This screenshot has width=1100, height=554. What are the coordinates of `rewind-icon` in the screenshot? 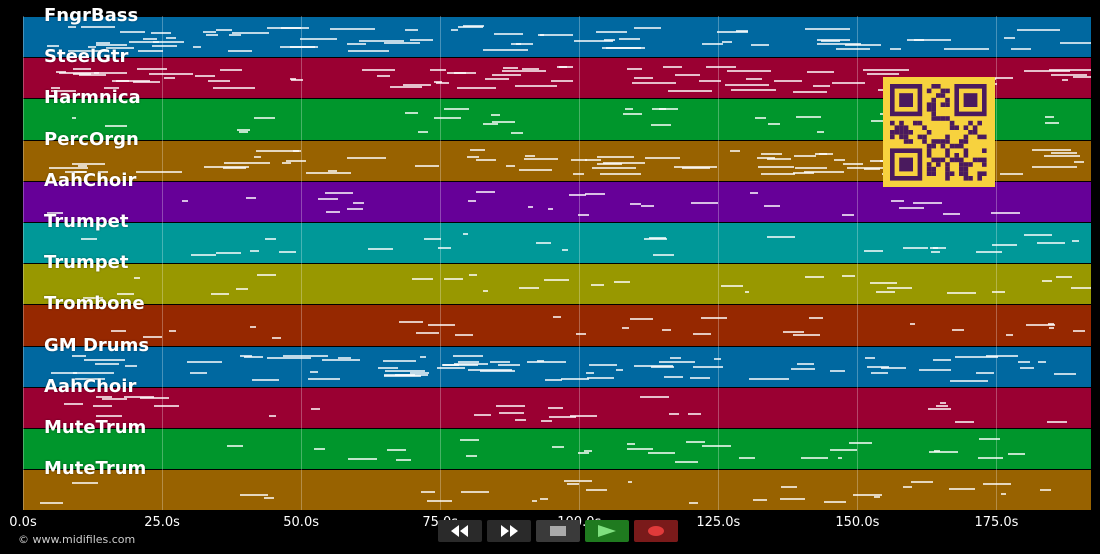 It's located at (459, 531).